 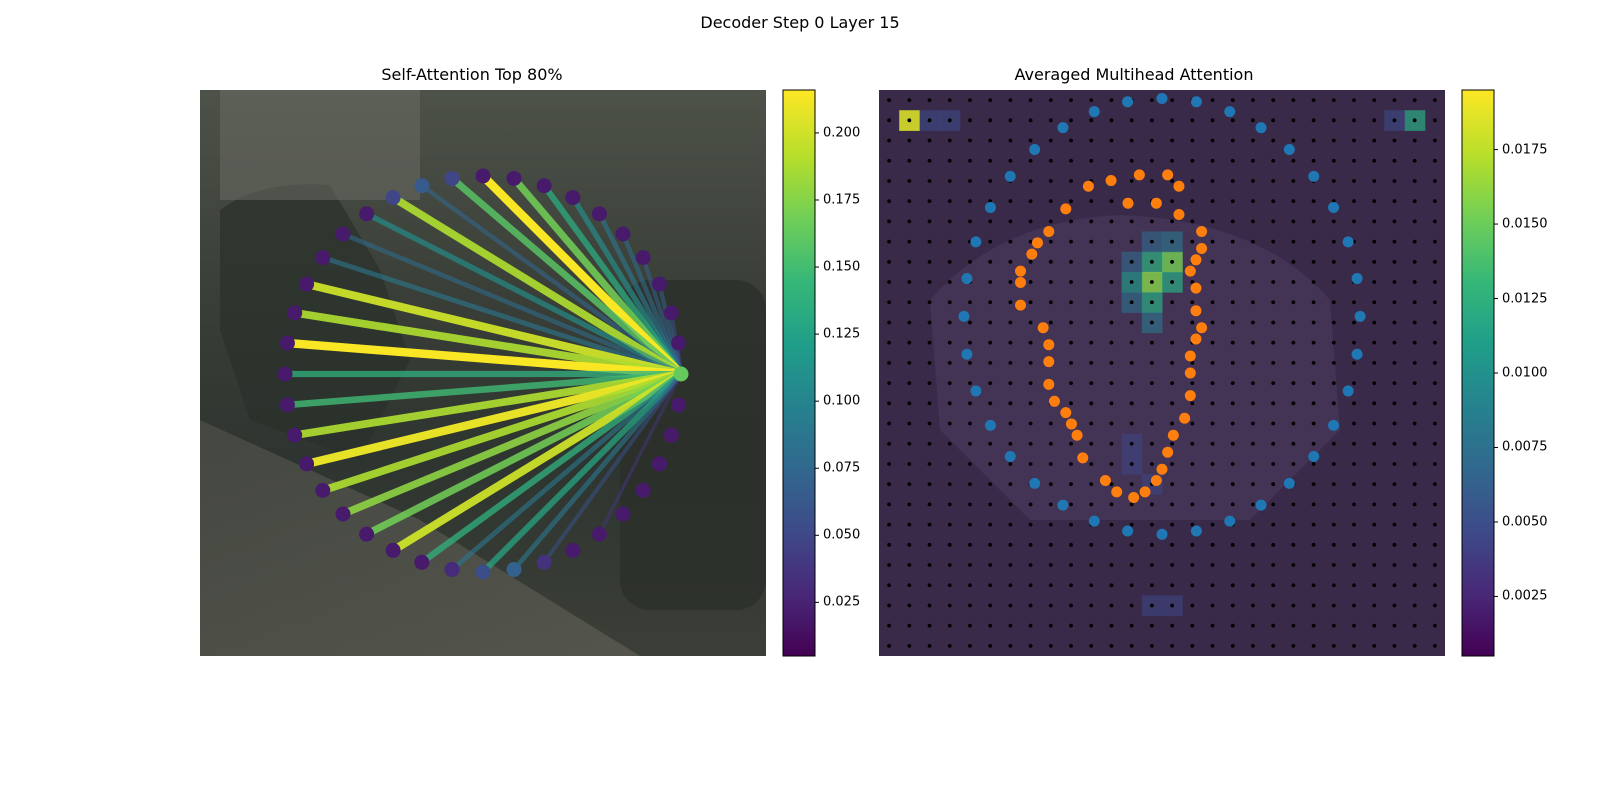 I want to click on attention-edges, so click(x=484, y=374).